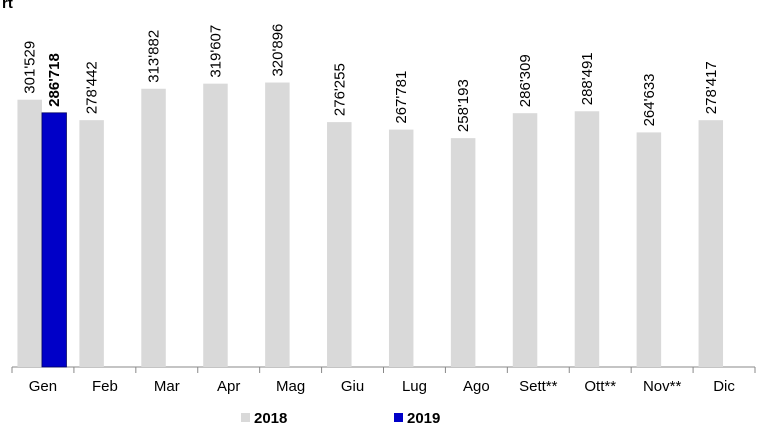 The image size is (763, 427). I want to click on value-label: 264'633, so click(649, 99).